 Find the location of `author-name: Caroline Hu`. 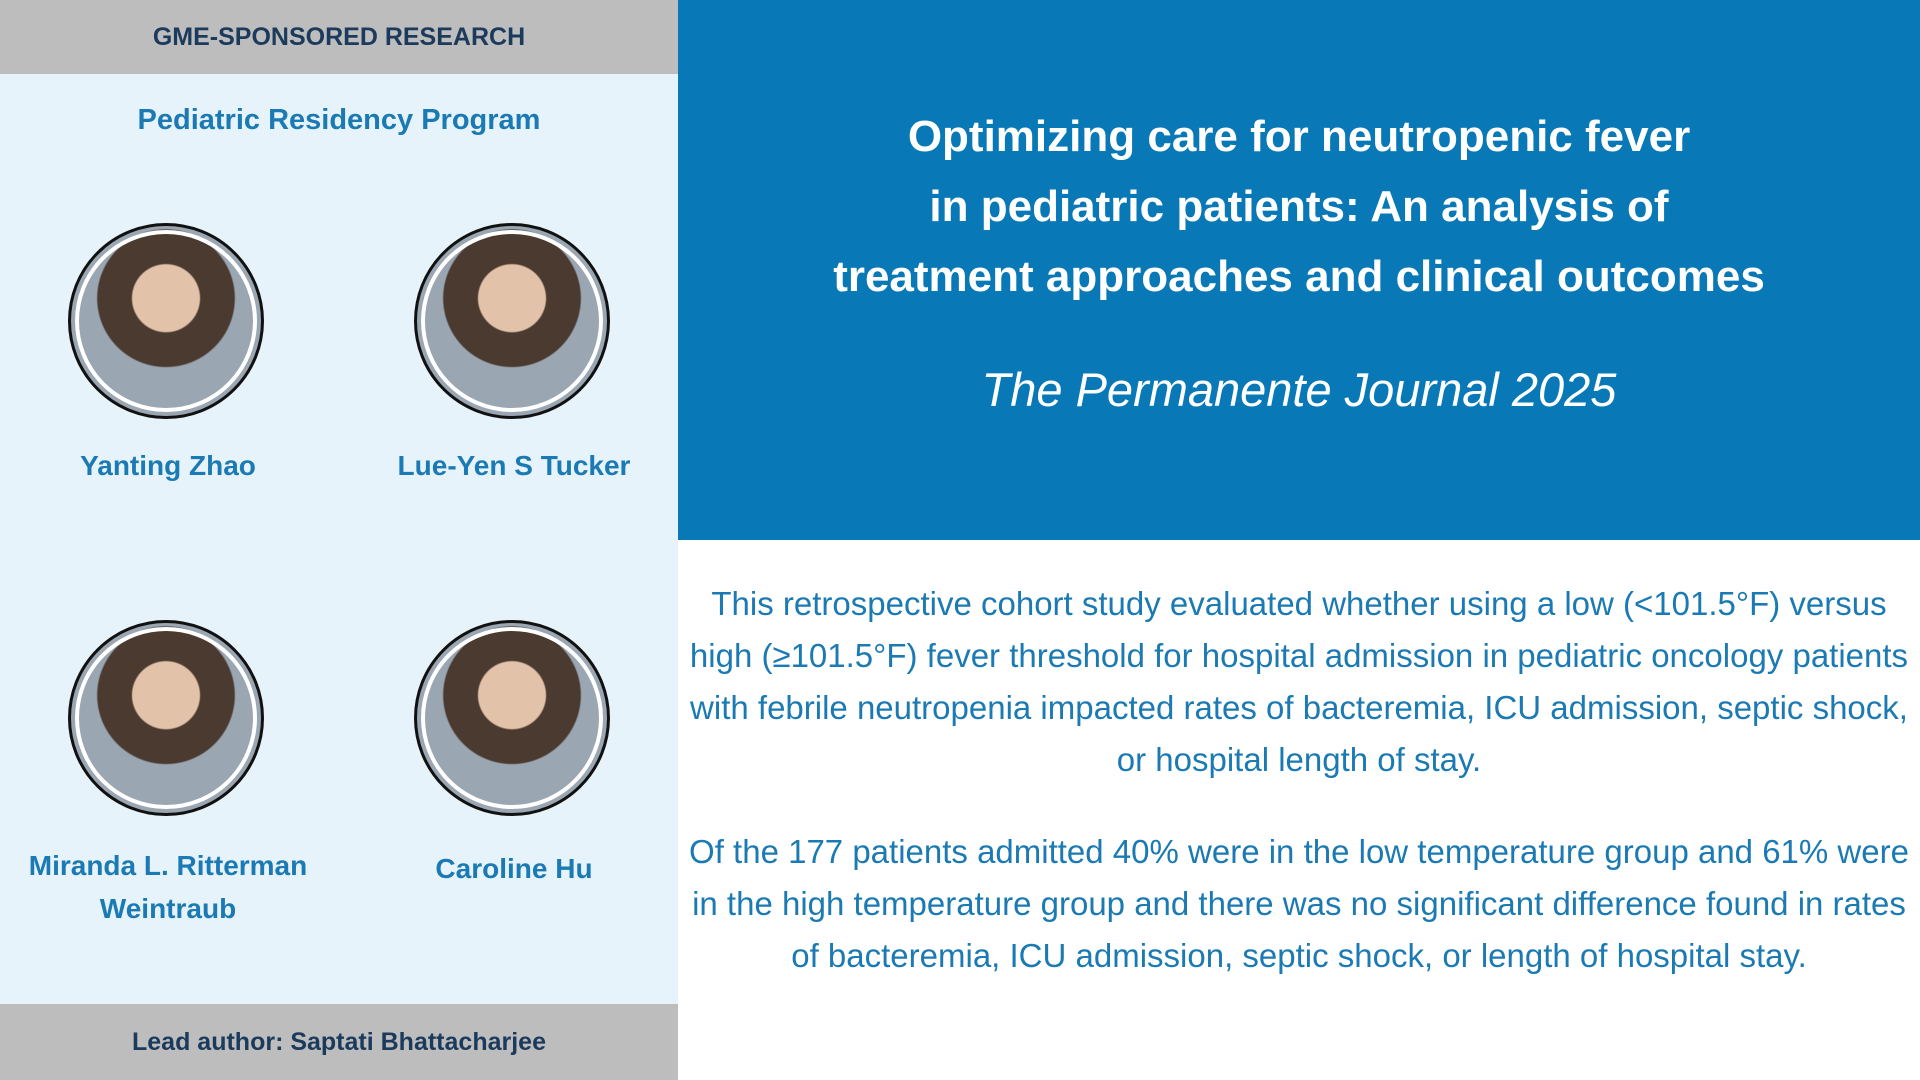

author-name: Caroline Hu is located at coordinates (514, 868).